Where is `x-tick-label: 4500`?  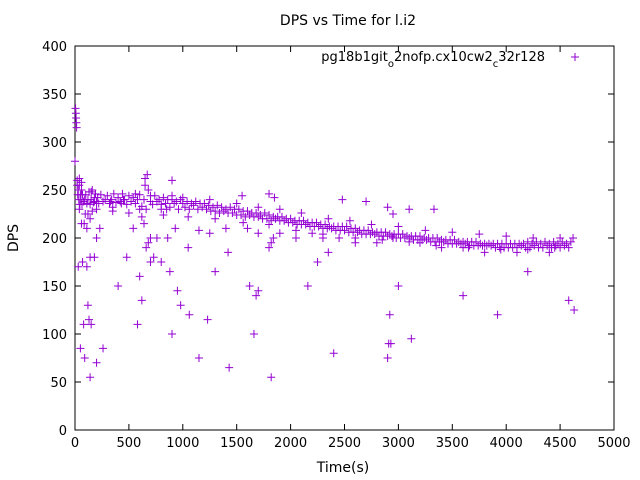 x-tick-label: 4500 is located at coordinates (560, 443).